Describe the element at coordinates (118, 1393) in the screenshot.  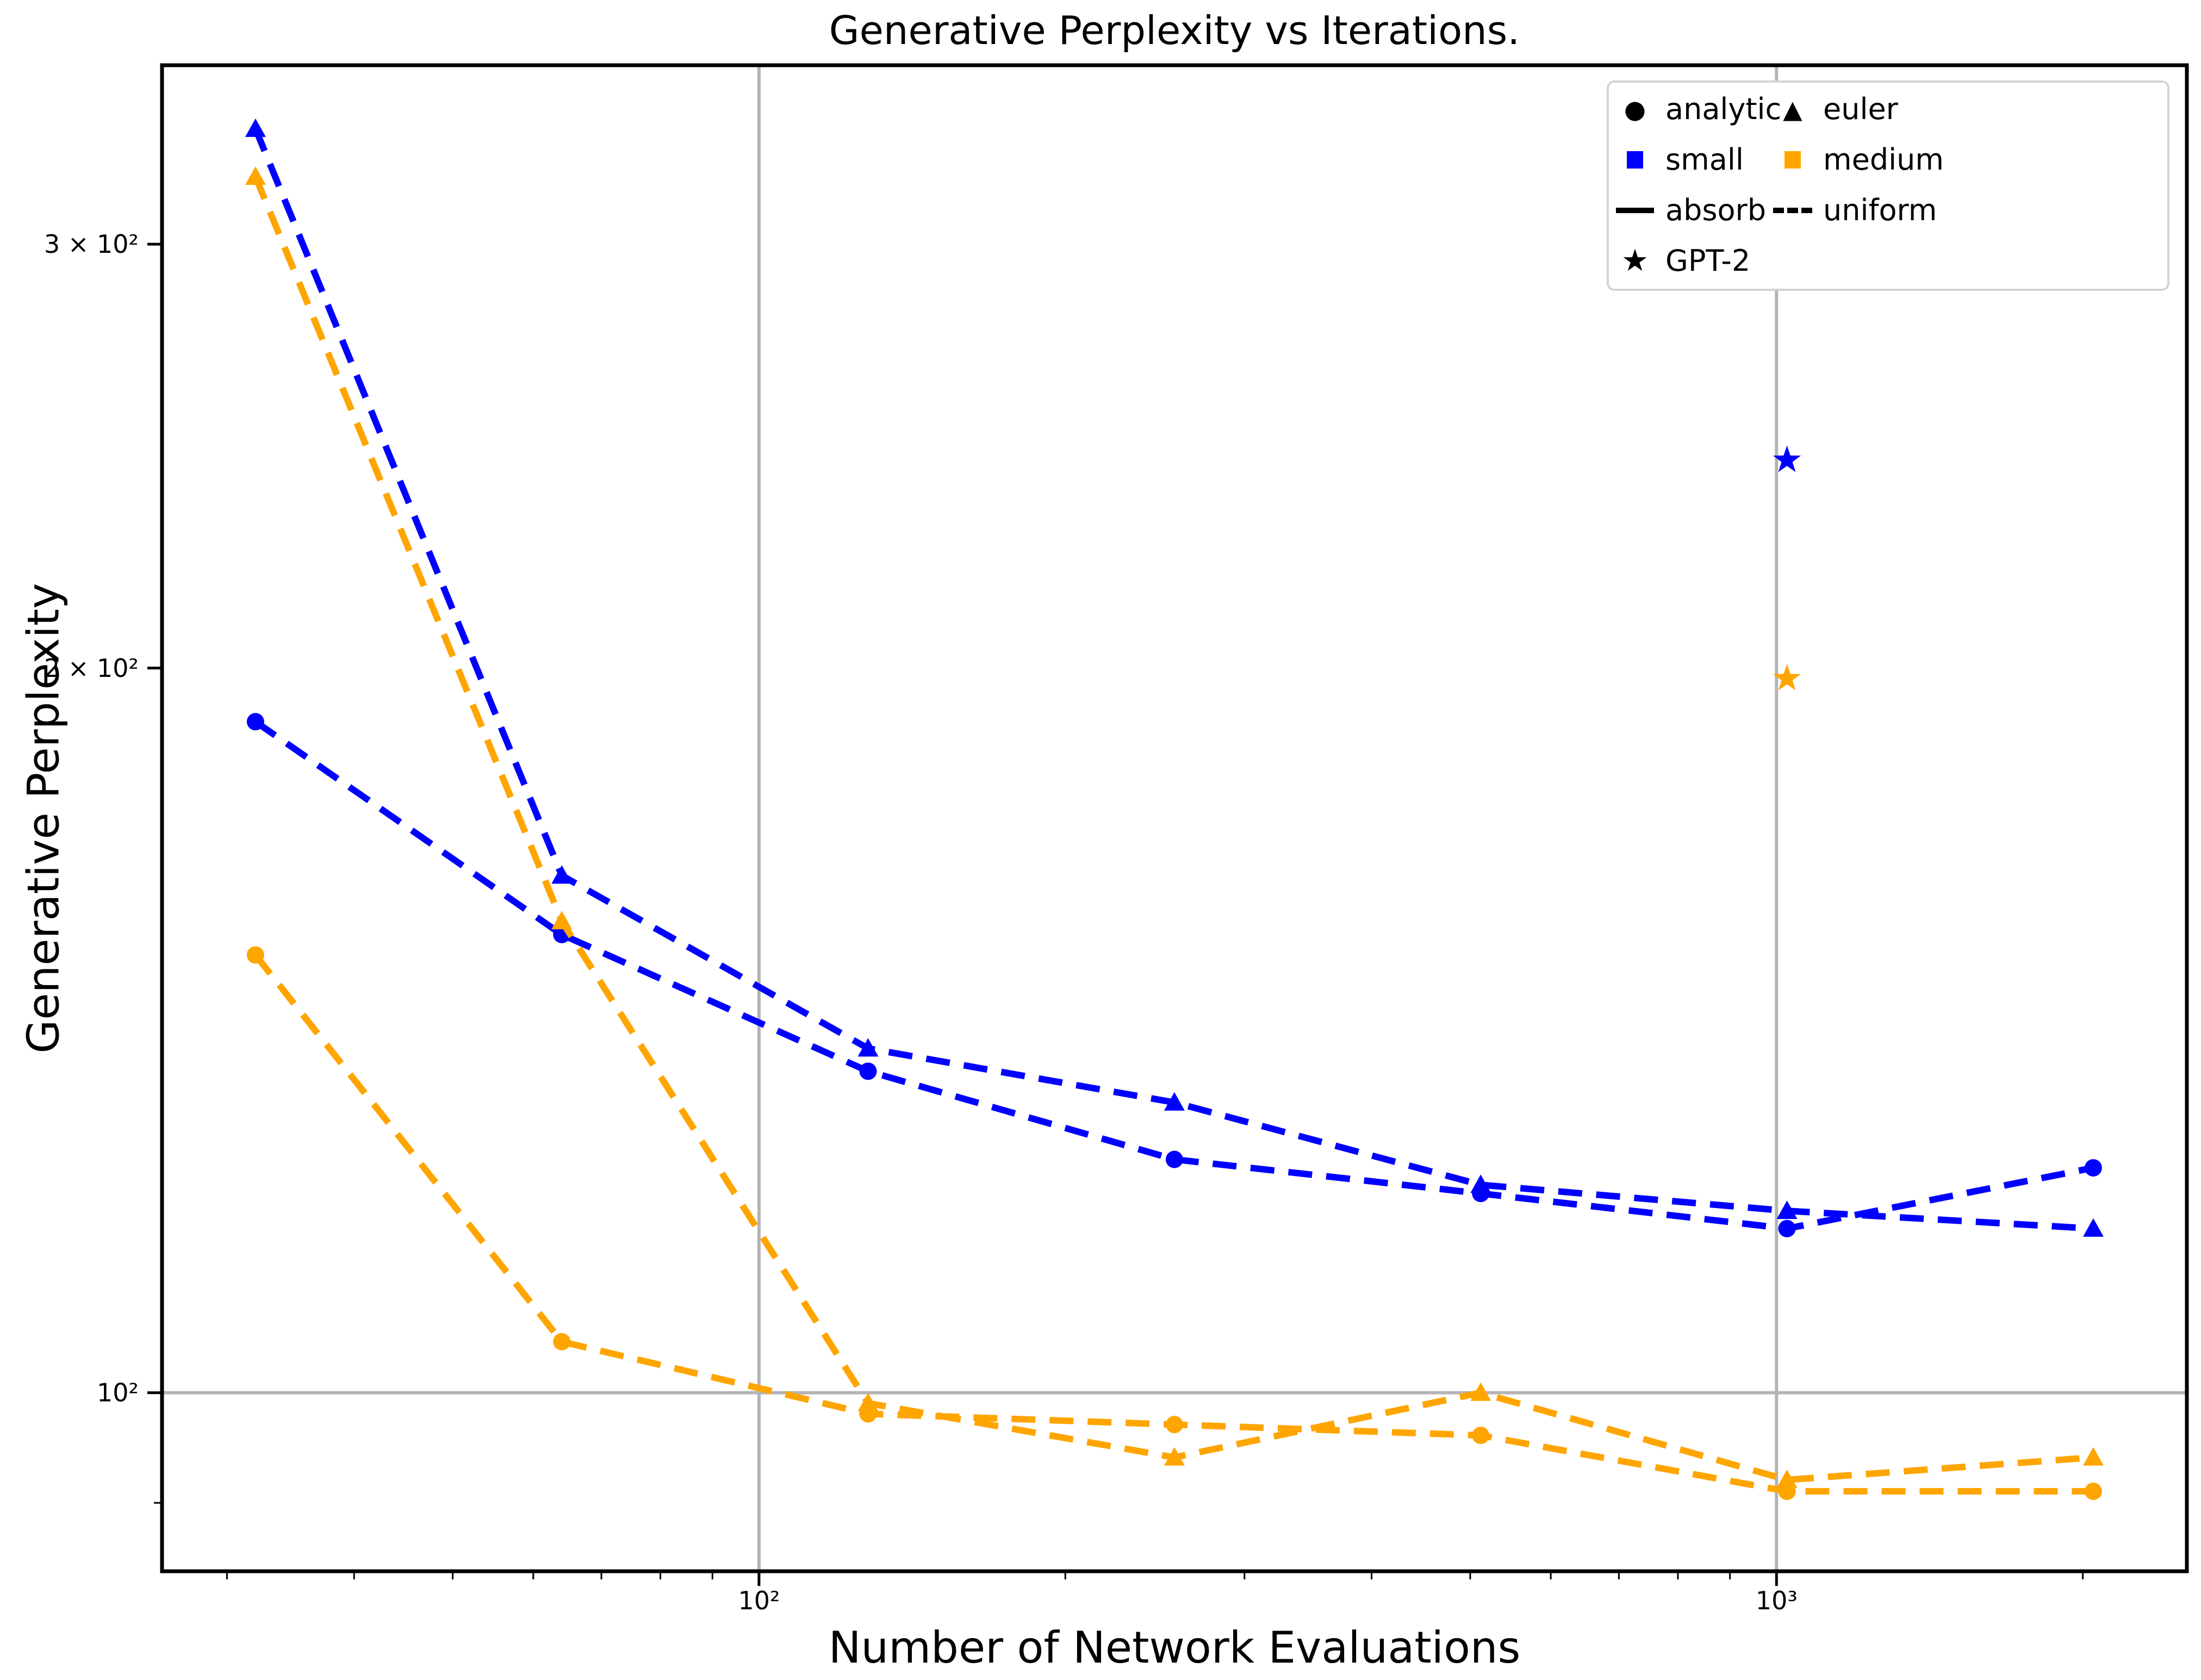
I see `y-tick-label: 10²` at that location.